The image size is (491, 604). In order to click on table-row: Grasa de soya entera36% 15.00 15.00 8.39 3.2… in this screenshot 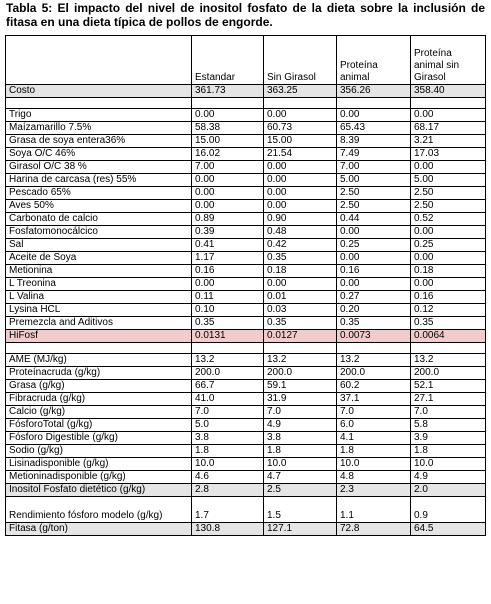, I will do `click(245, 141)`.